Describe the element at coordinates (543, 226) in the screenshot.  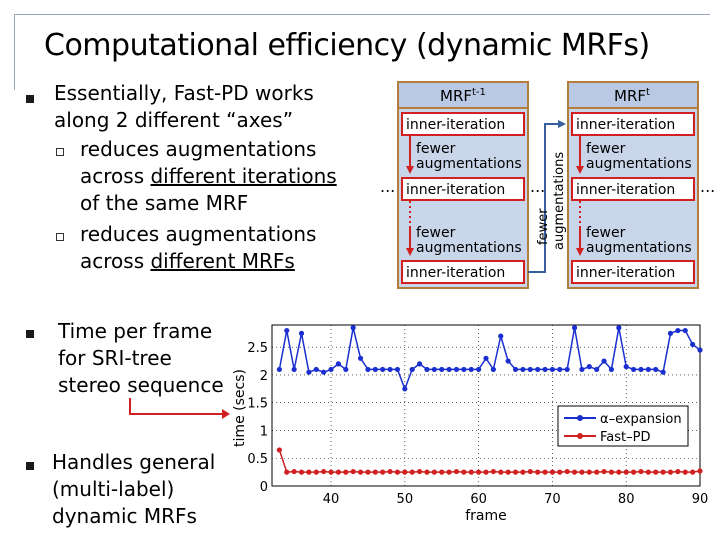
I see `vertical-label-fewer: fewer` at that location.